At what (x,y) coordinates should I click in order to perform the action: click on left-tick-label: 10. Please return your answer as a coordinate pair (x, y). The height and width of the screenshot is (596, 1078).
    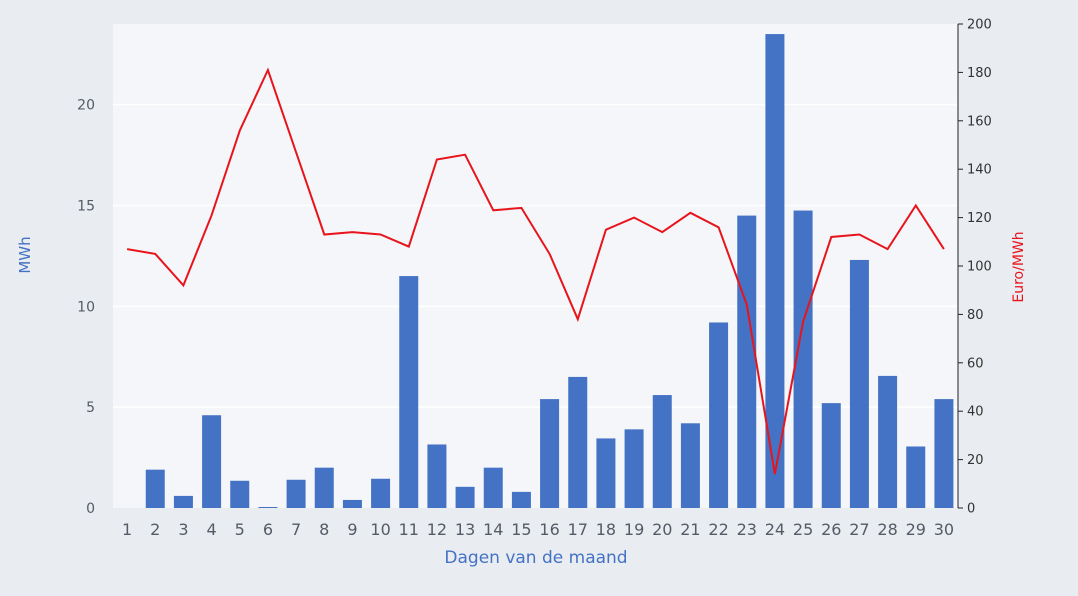
    Looking at the image, I should click on (86, 307).